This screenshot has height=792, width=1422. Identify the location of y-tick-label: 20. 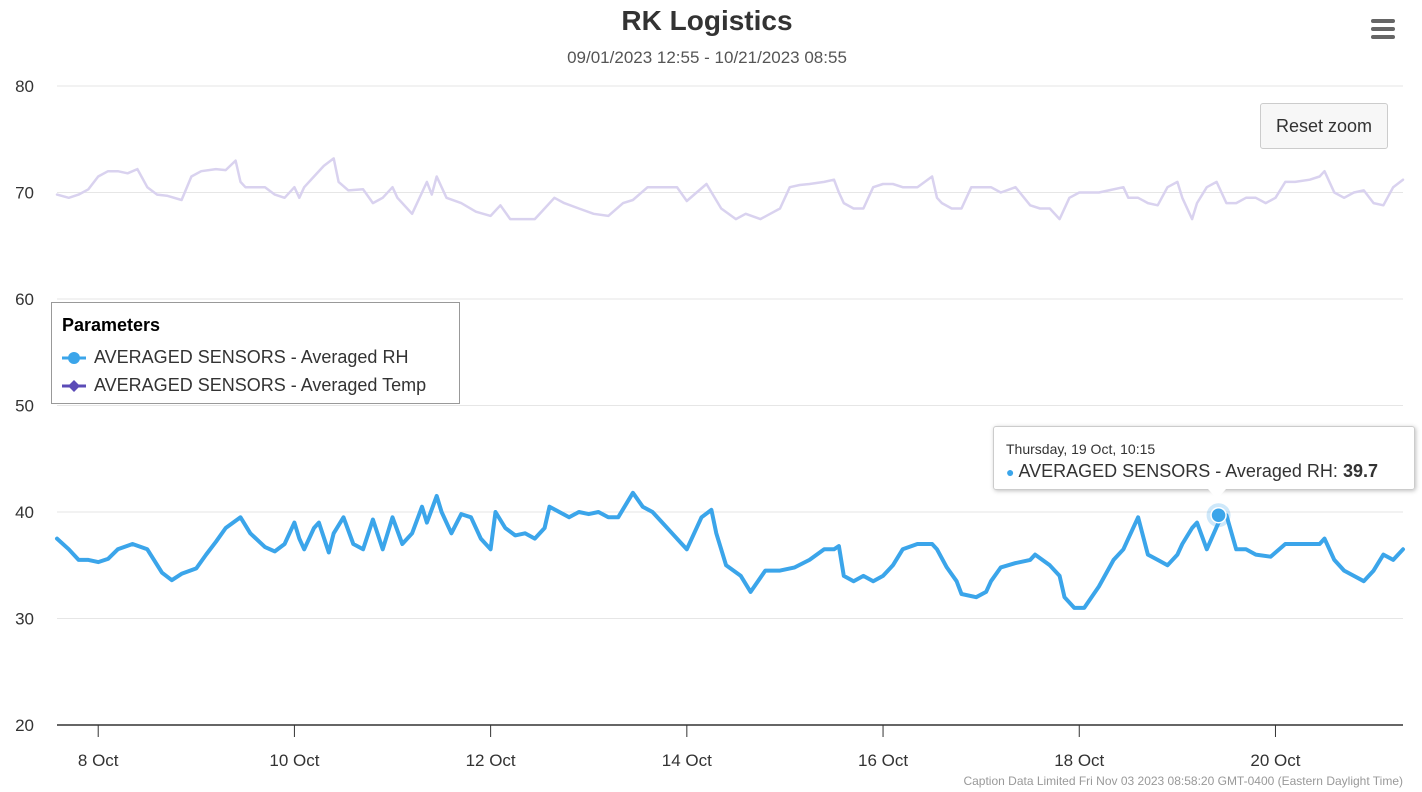
(24, 725).